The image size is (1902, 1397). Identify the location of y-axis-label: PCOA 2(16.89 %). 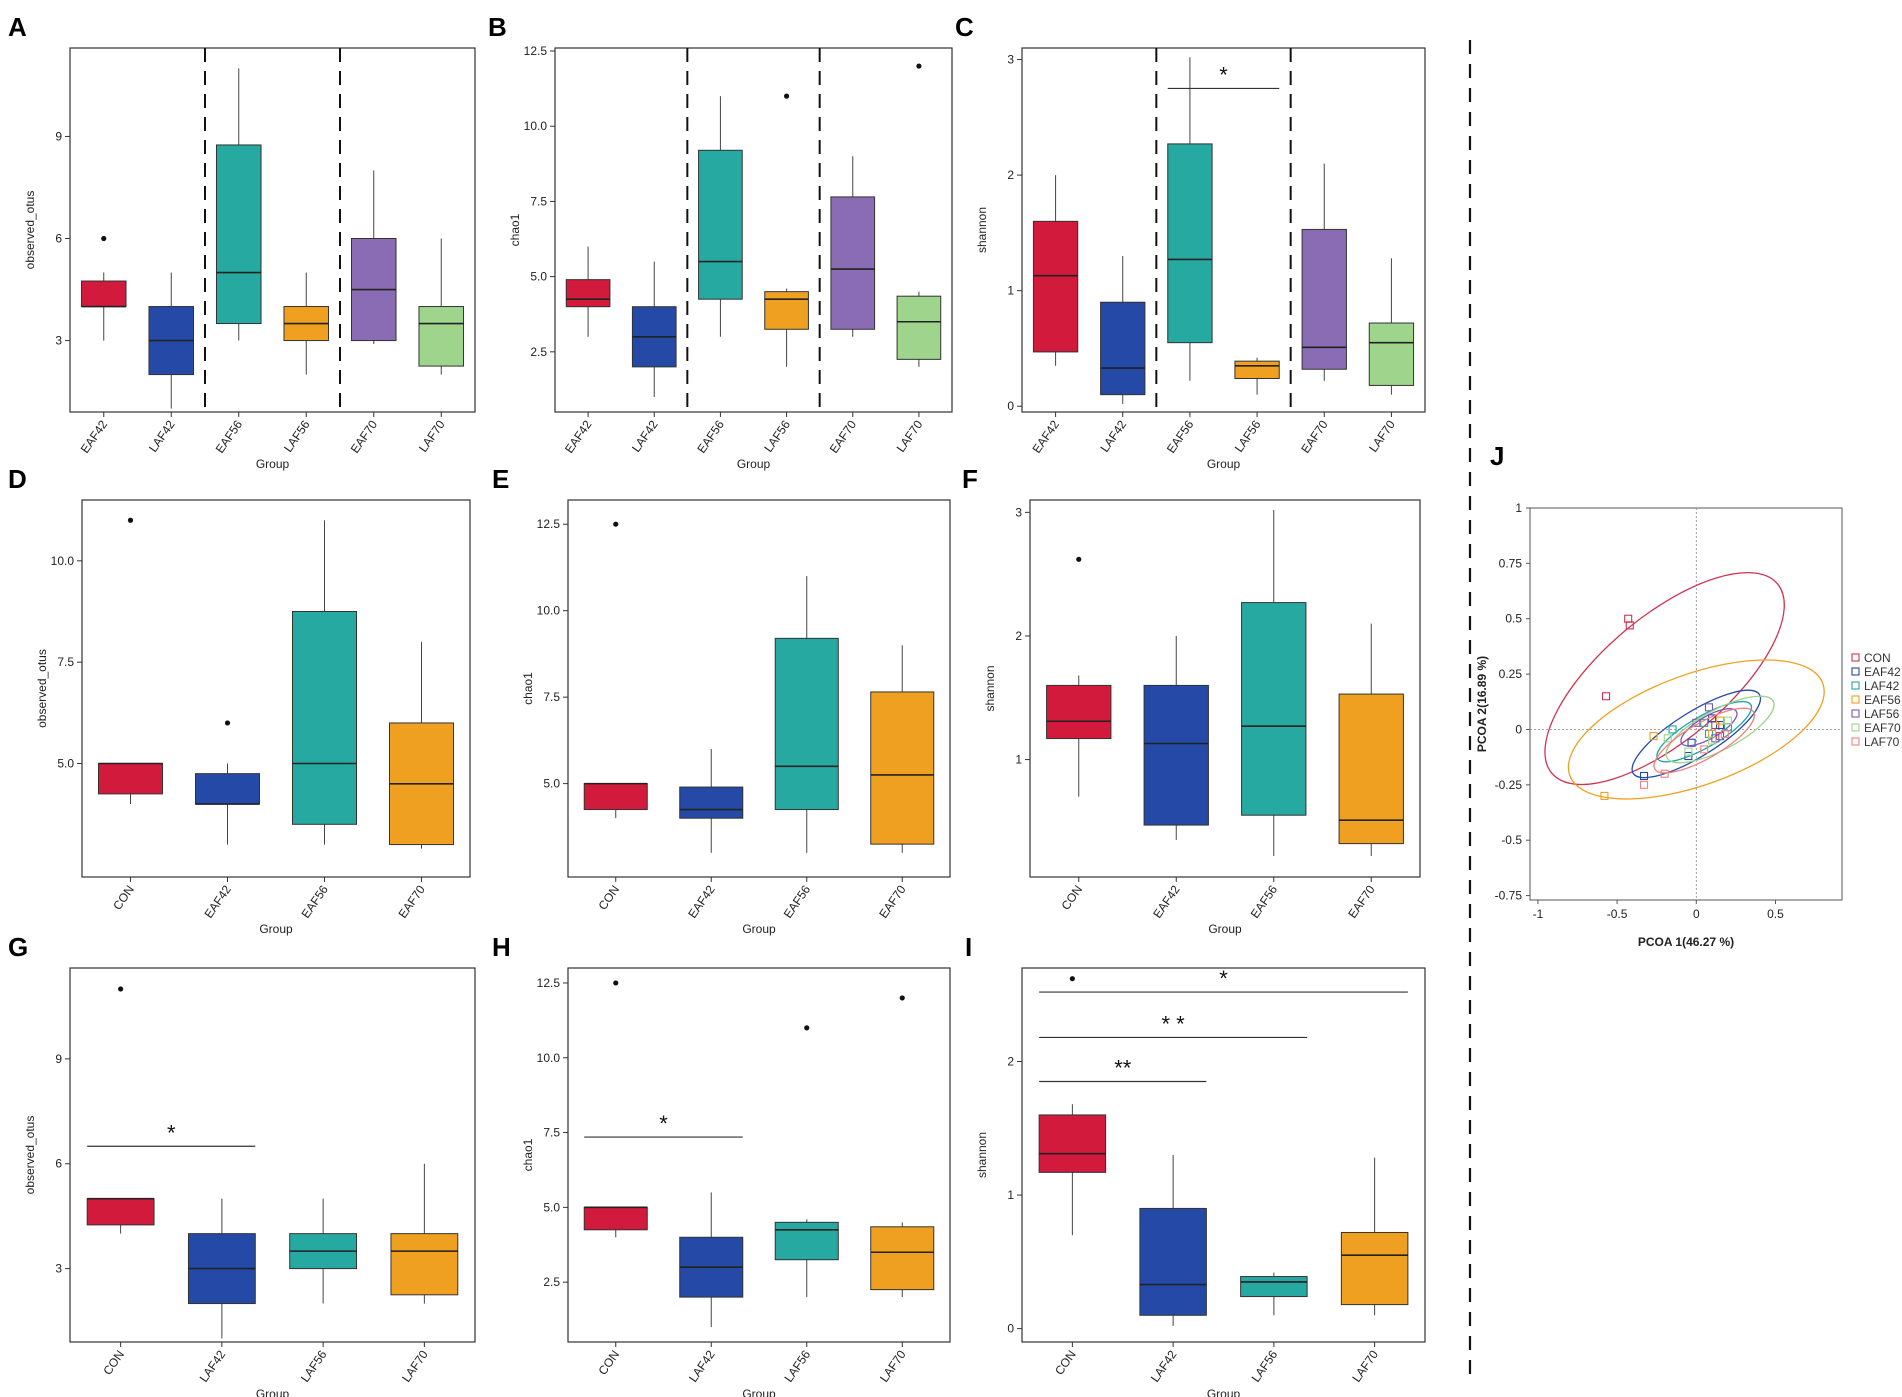
(1482, 704).